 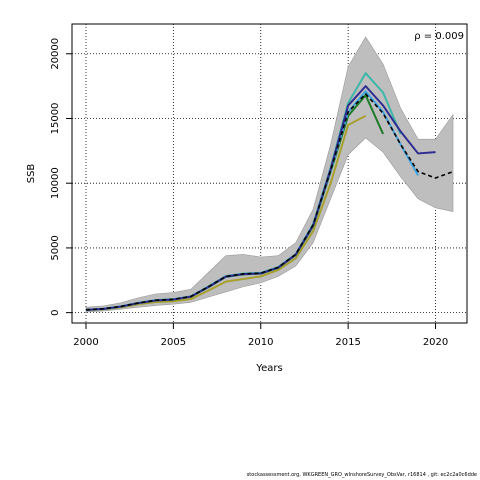 I want to click on y-tick-label: 5000, so click(x=55, y=247).